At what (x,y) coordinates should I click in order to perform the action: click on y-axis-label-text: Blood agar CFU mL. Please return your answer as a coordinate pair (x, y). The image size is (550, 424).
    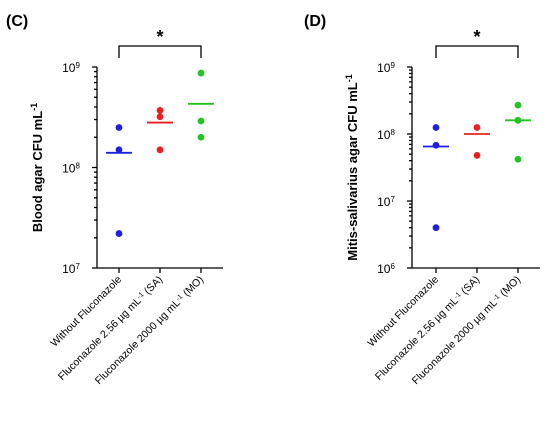
    Looking at the image, I should click on (37, 171).